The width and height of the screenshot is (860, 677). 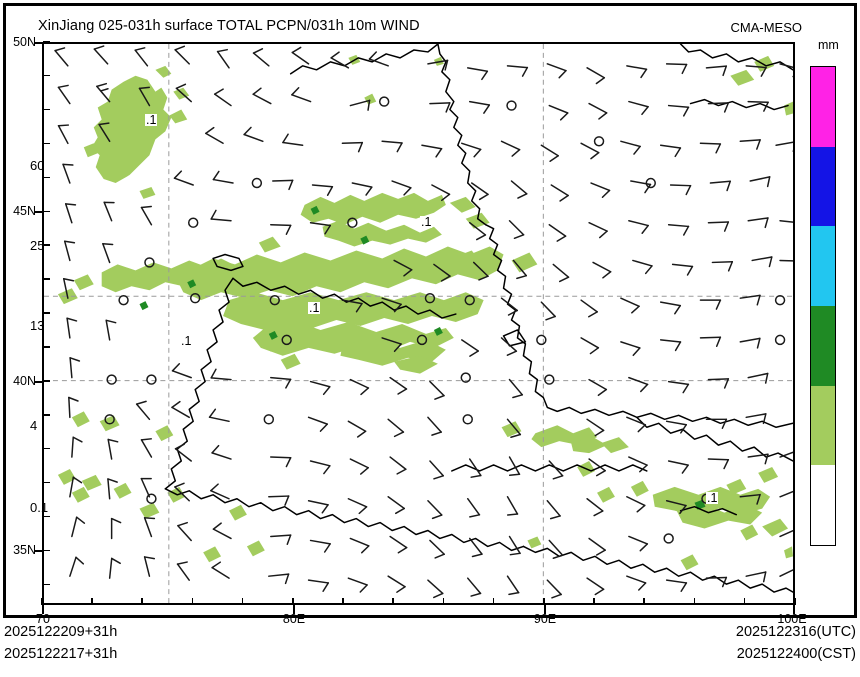 I want to click on colorbar, so click(x=823, y=306).